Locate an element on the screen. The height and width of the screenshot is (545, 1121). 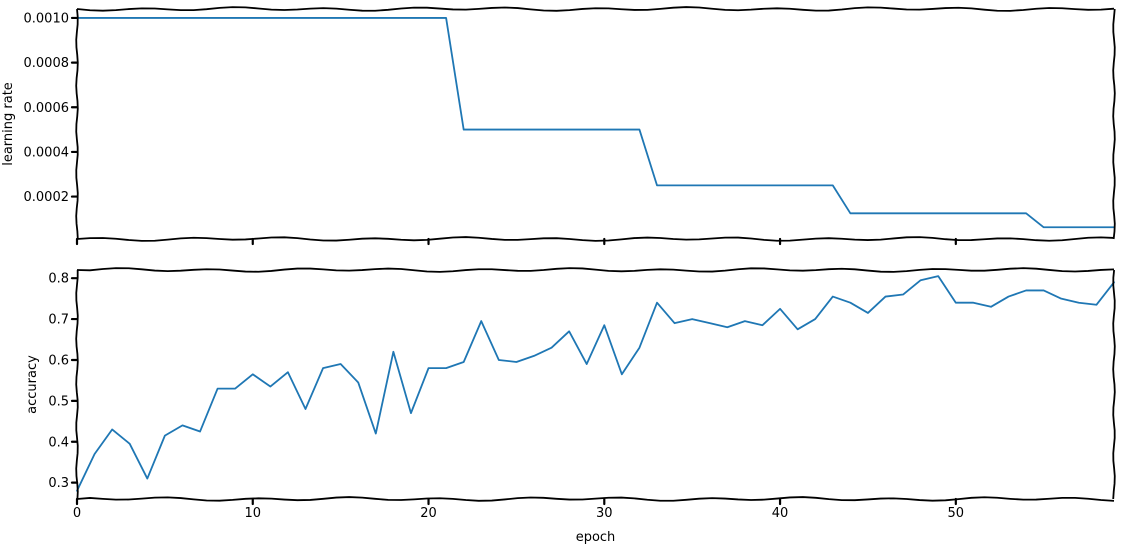
x-tick-label: 10 is located at coordinates (252, 513).